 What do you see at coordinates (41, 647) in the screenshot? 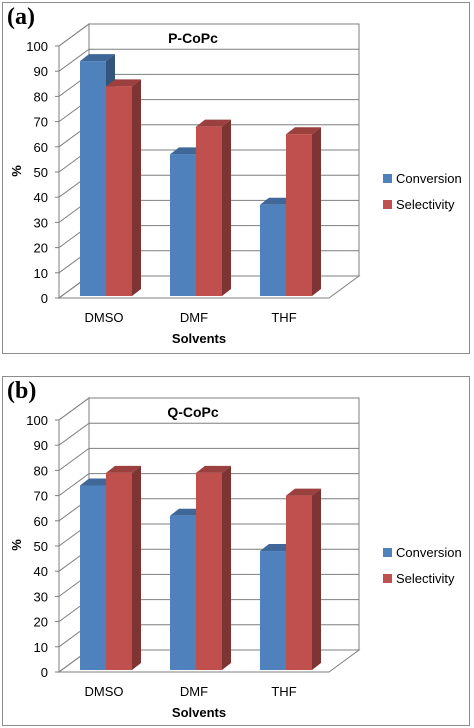
I see `chart-1-y-tick-label: 10` at bounding box center [41, 647].